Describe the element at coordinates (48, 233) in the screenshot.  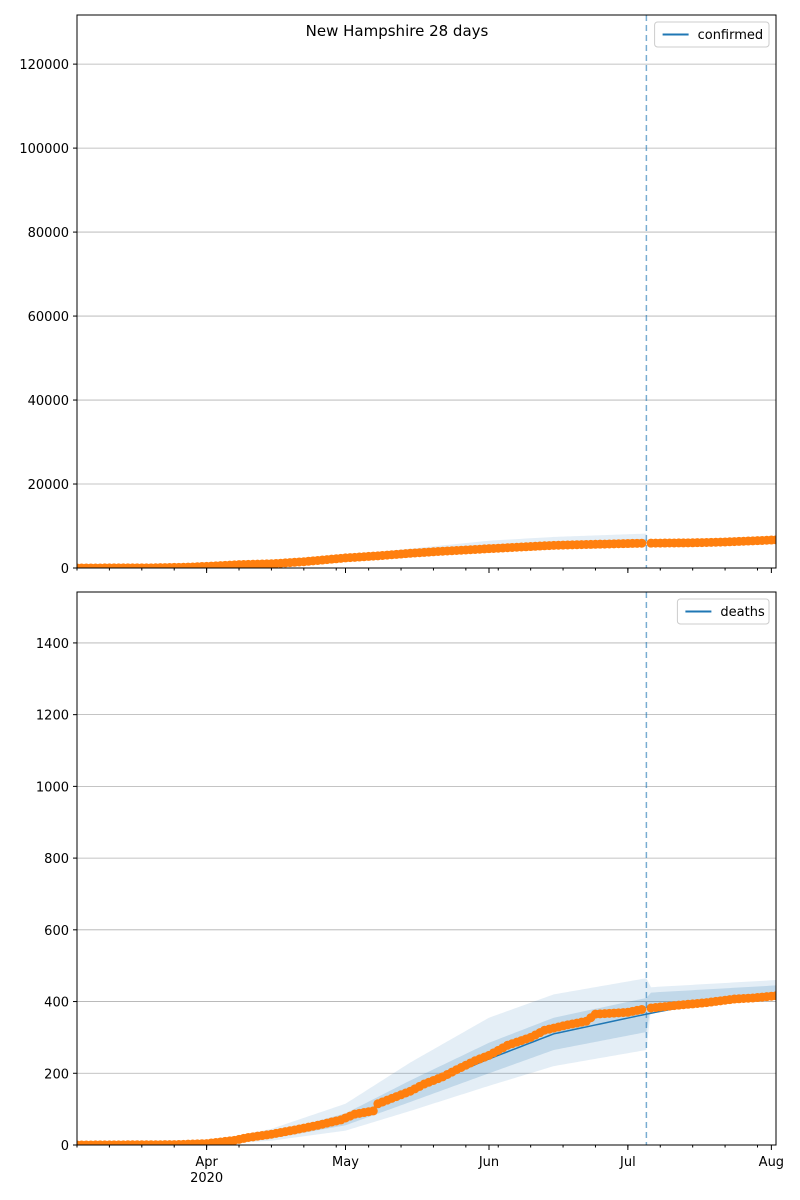
I see `y-tick-label: 80000` at that location.